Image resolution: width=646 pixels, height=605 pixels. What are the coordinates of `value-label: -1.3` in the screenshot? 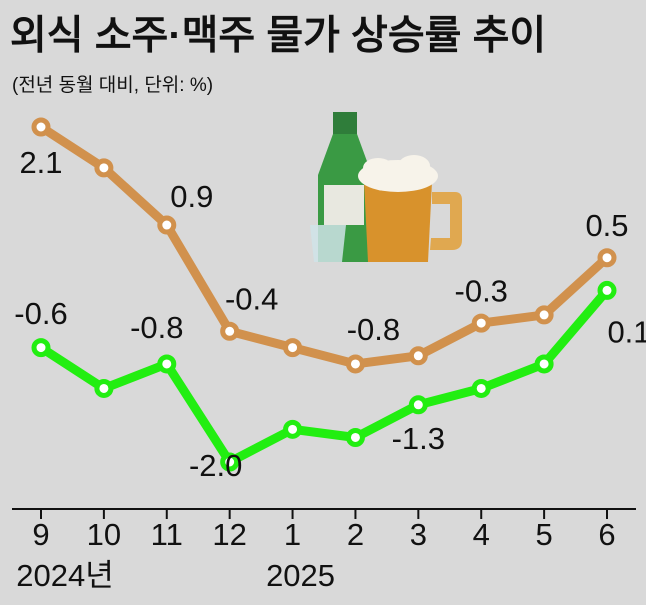 It's located at (418, 438).